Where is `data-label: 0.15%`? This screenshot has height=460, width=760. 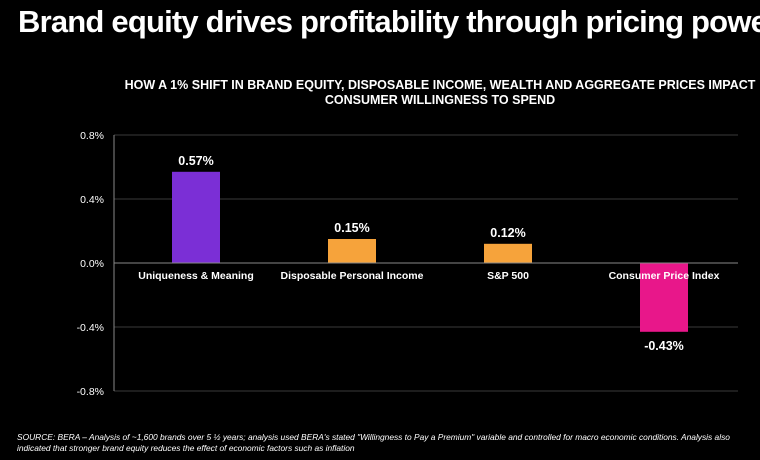
data-label: 0.15% is located at coordinates (351, 228).